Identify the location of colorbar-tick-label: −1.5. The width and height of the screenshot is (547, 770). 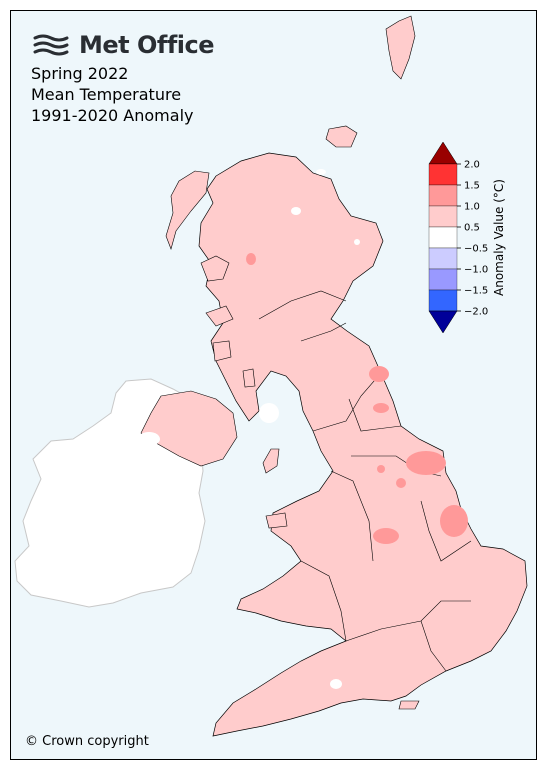
(476, 291).